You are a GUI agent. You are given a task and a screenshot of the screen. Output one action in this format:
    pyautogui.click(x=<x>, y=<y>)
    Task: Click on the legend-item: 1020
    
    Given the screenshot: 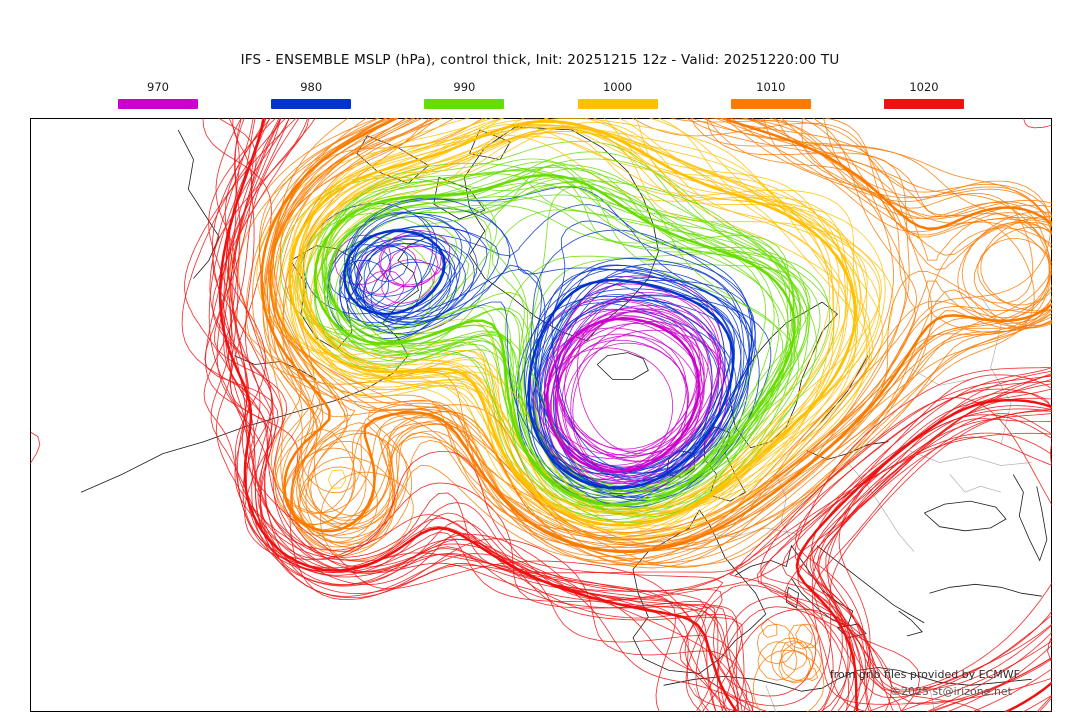 What is the action you would take?
    pyautogui.click(x=924, y=94)
    